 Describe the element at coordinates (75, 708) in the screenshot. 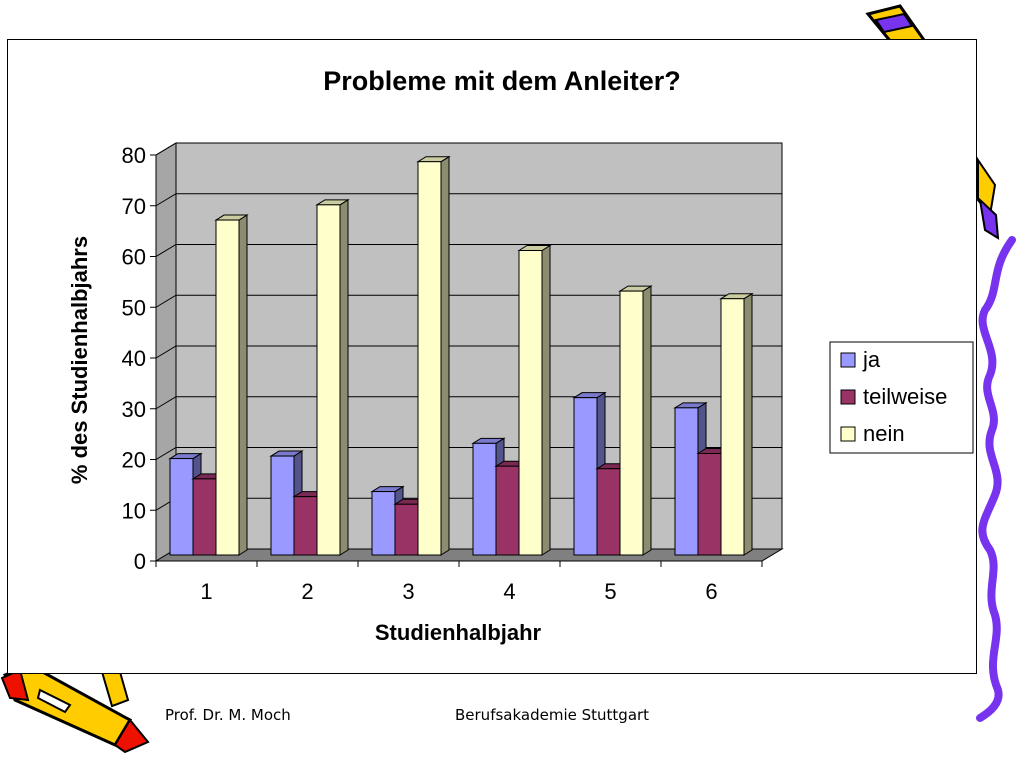

I see `pencil-bottom-icon` at that location.